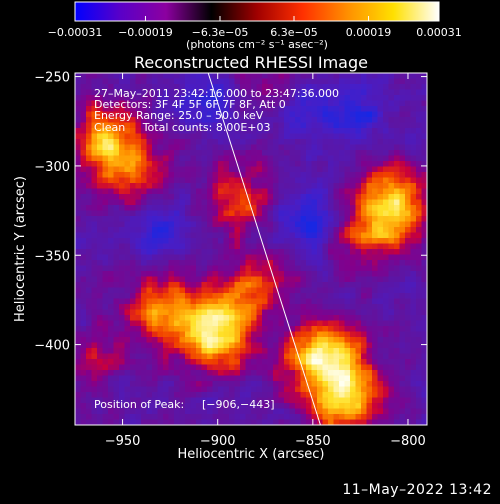 Image resolution: width=500 pixels, height=504 pixels. I want to click on x-tick-label: −850, so click(313, 441).